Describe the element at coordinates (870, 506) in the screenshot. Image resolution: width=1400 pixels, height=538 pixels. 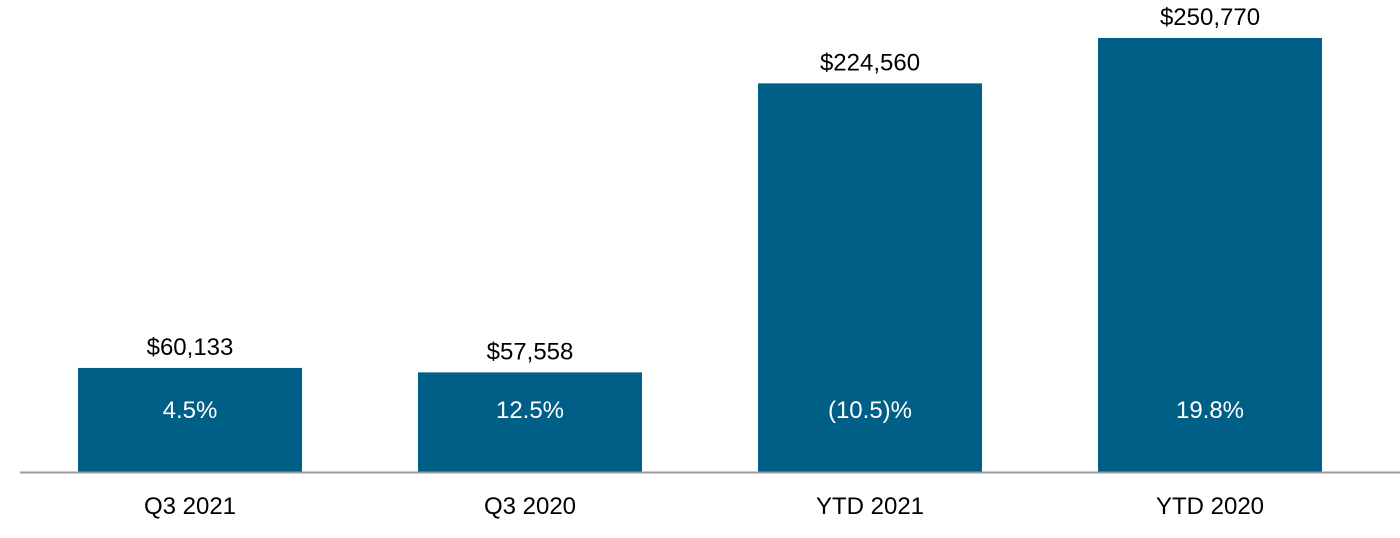
I see `x-tick-label: YTD 2021` at that location.